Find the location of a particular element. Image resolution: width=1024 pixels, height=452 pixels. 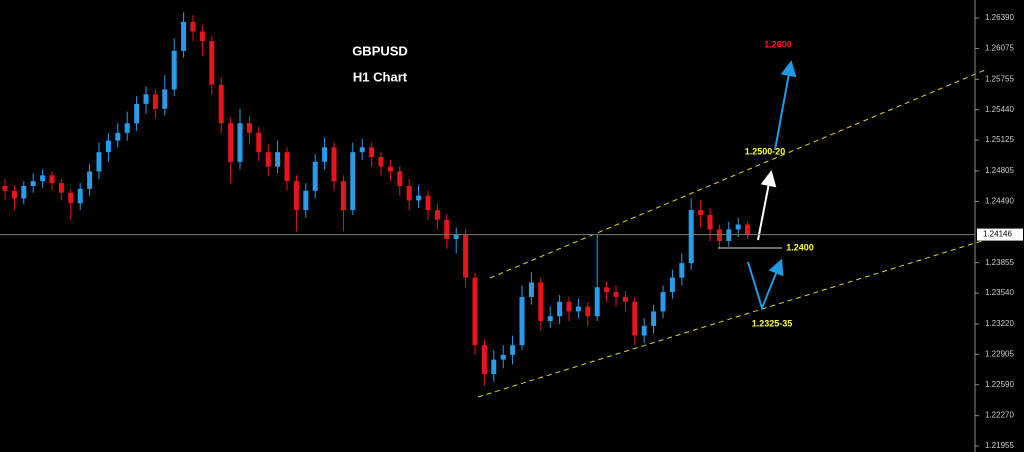

annotation: 1.2400 is located at coordinates (800, 247).